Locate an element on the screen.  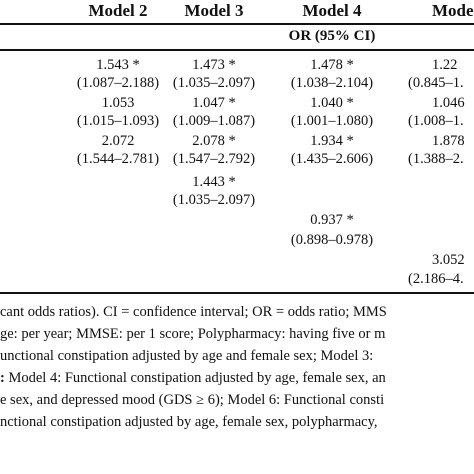
or-cell: 0.937 * is located at coordinates (332, 220).